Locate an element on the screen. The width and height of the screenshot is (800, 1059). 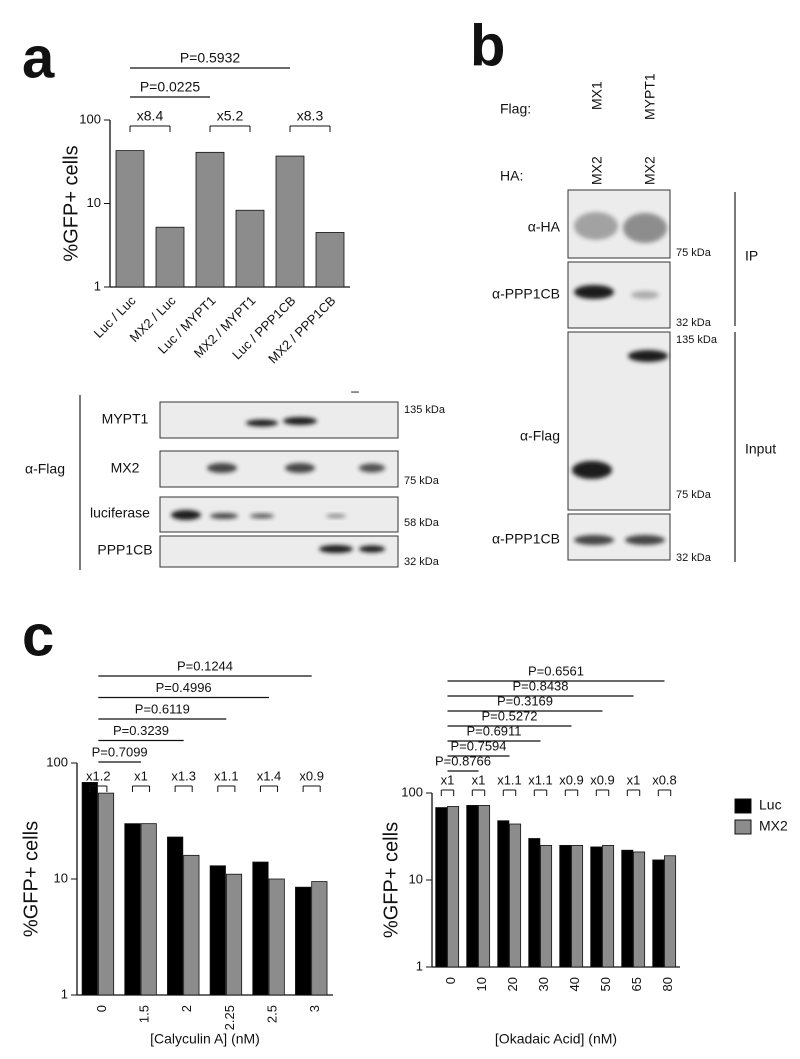
fold-change: x8.4 is located at coordinates (150, 116).